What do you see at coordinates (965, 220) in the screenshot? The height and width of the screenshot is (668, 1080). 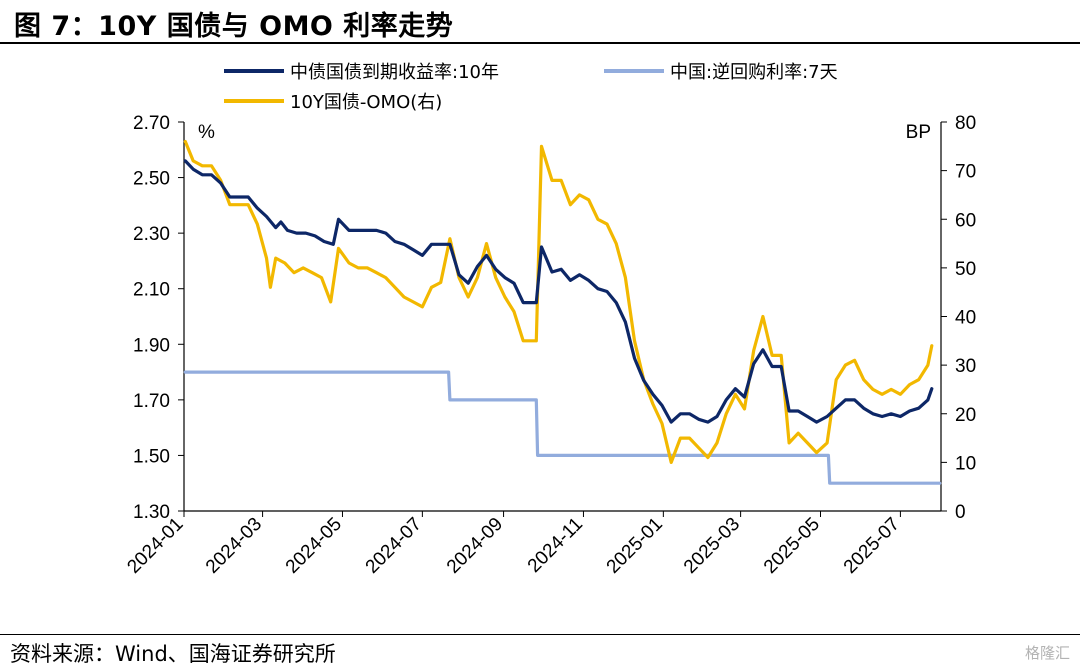 I see `right-tick-label: 60` at bounding box center [965, 220].